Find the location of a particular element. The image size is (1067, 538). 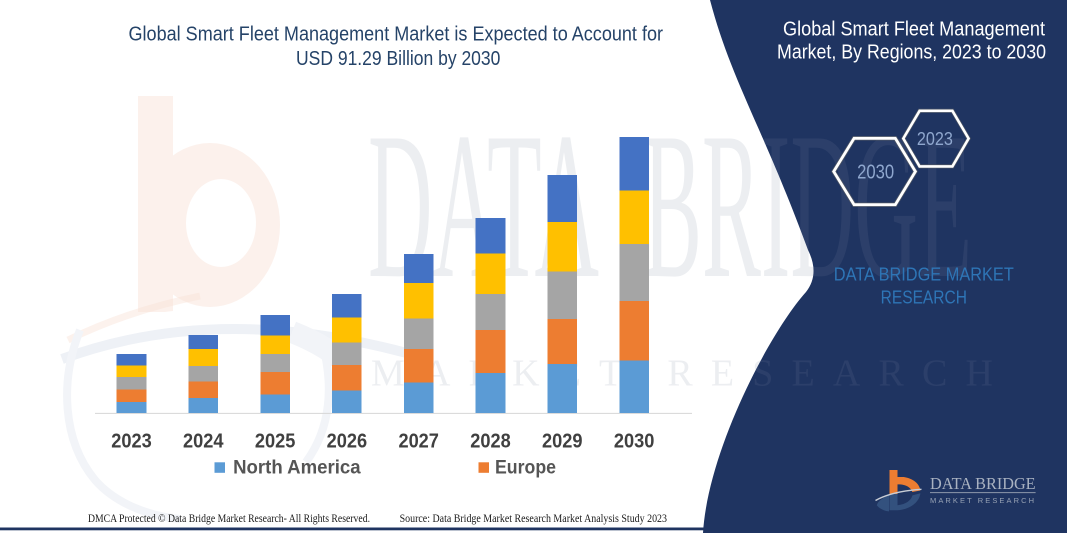

svg-text: 2029 is located at coordinates (562, 441).